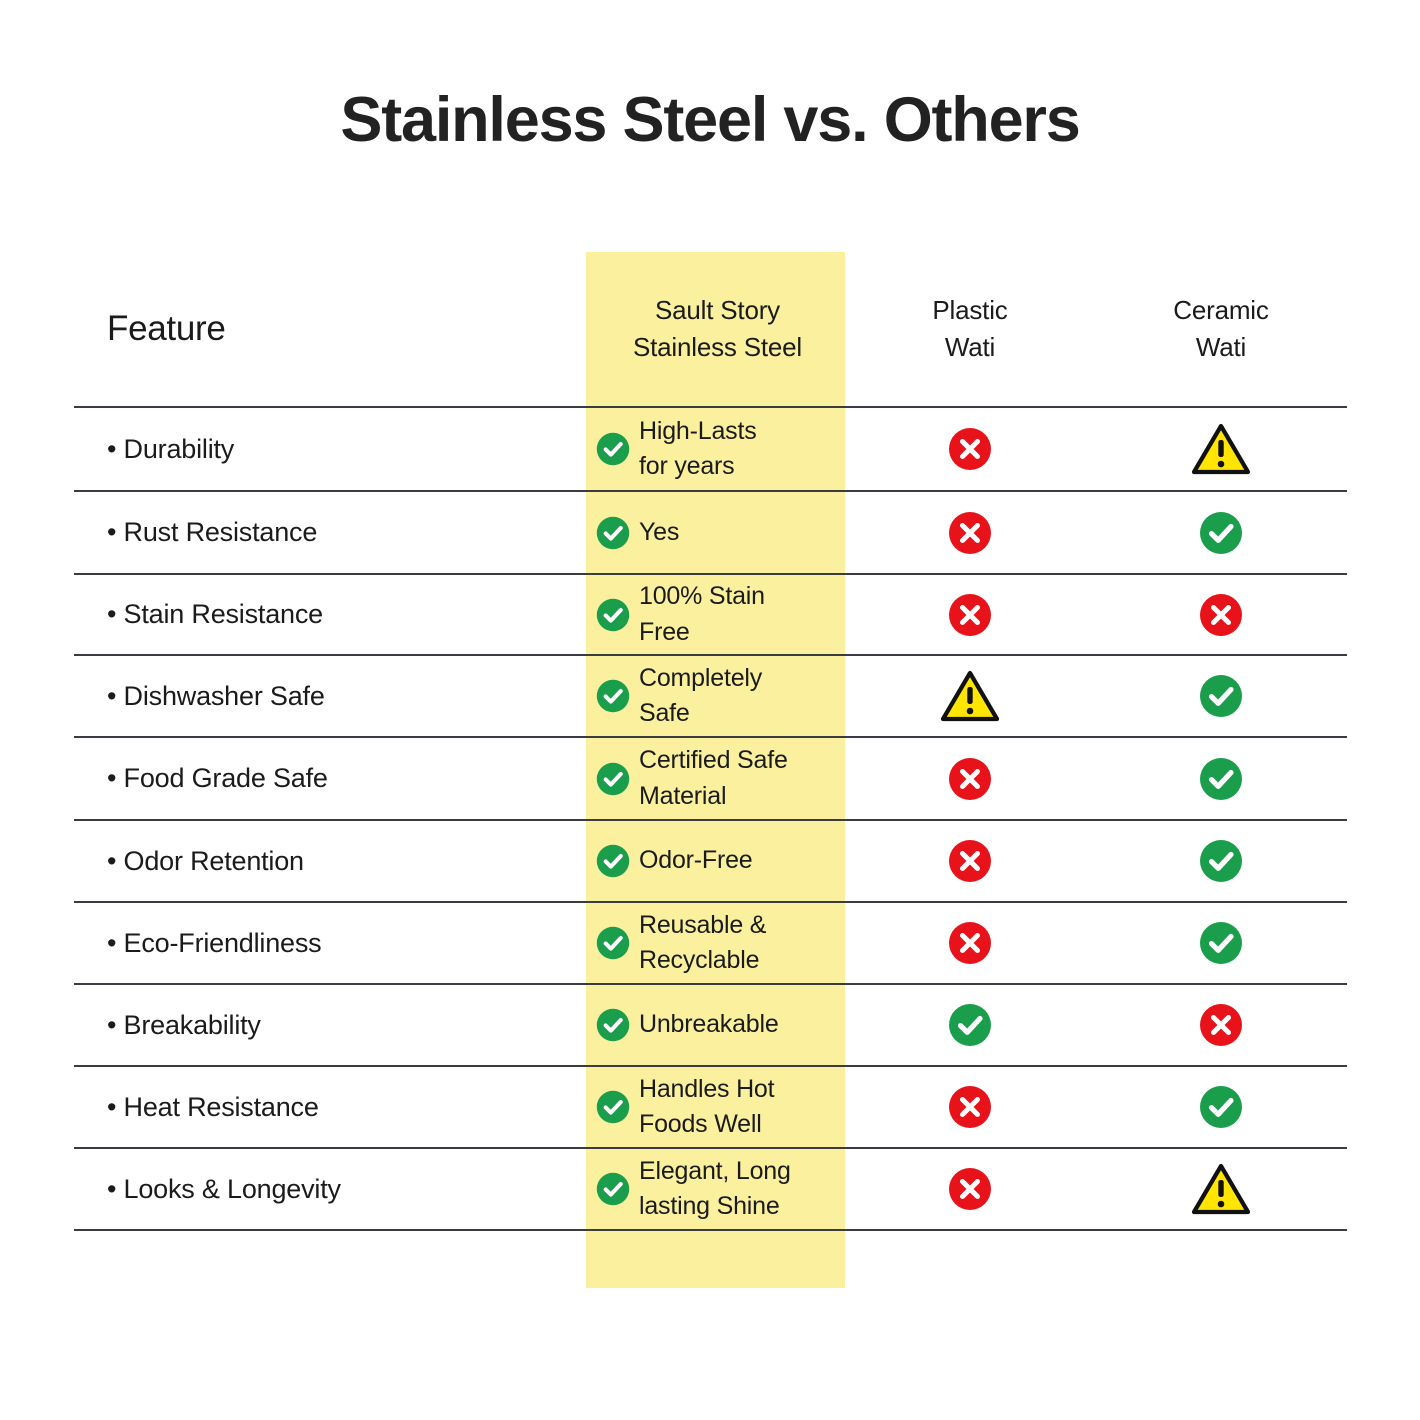 Image resolution: width=1420 pixels, height=1420 pixels. I want to click on column-header-sault-story: Sault Story Stainless Steel, so click(715, 329).